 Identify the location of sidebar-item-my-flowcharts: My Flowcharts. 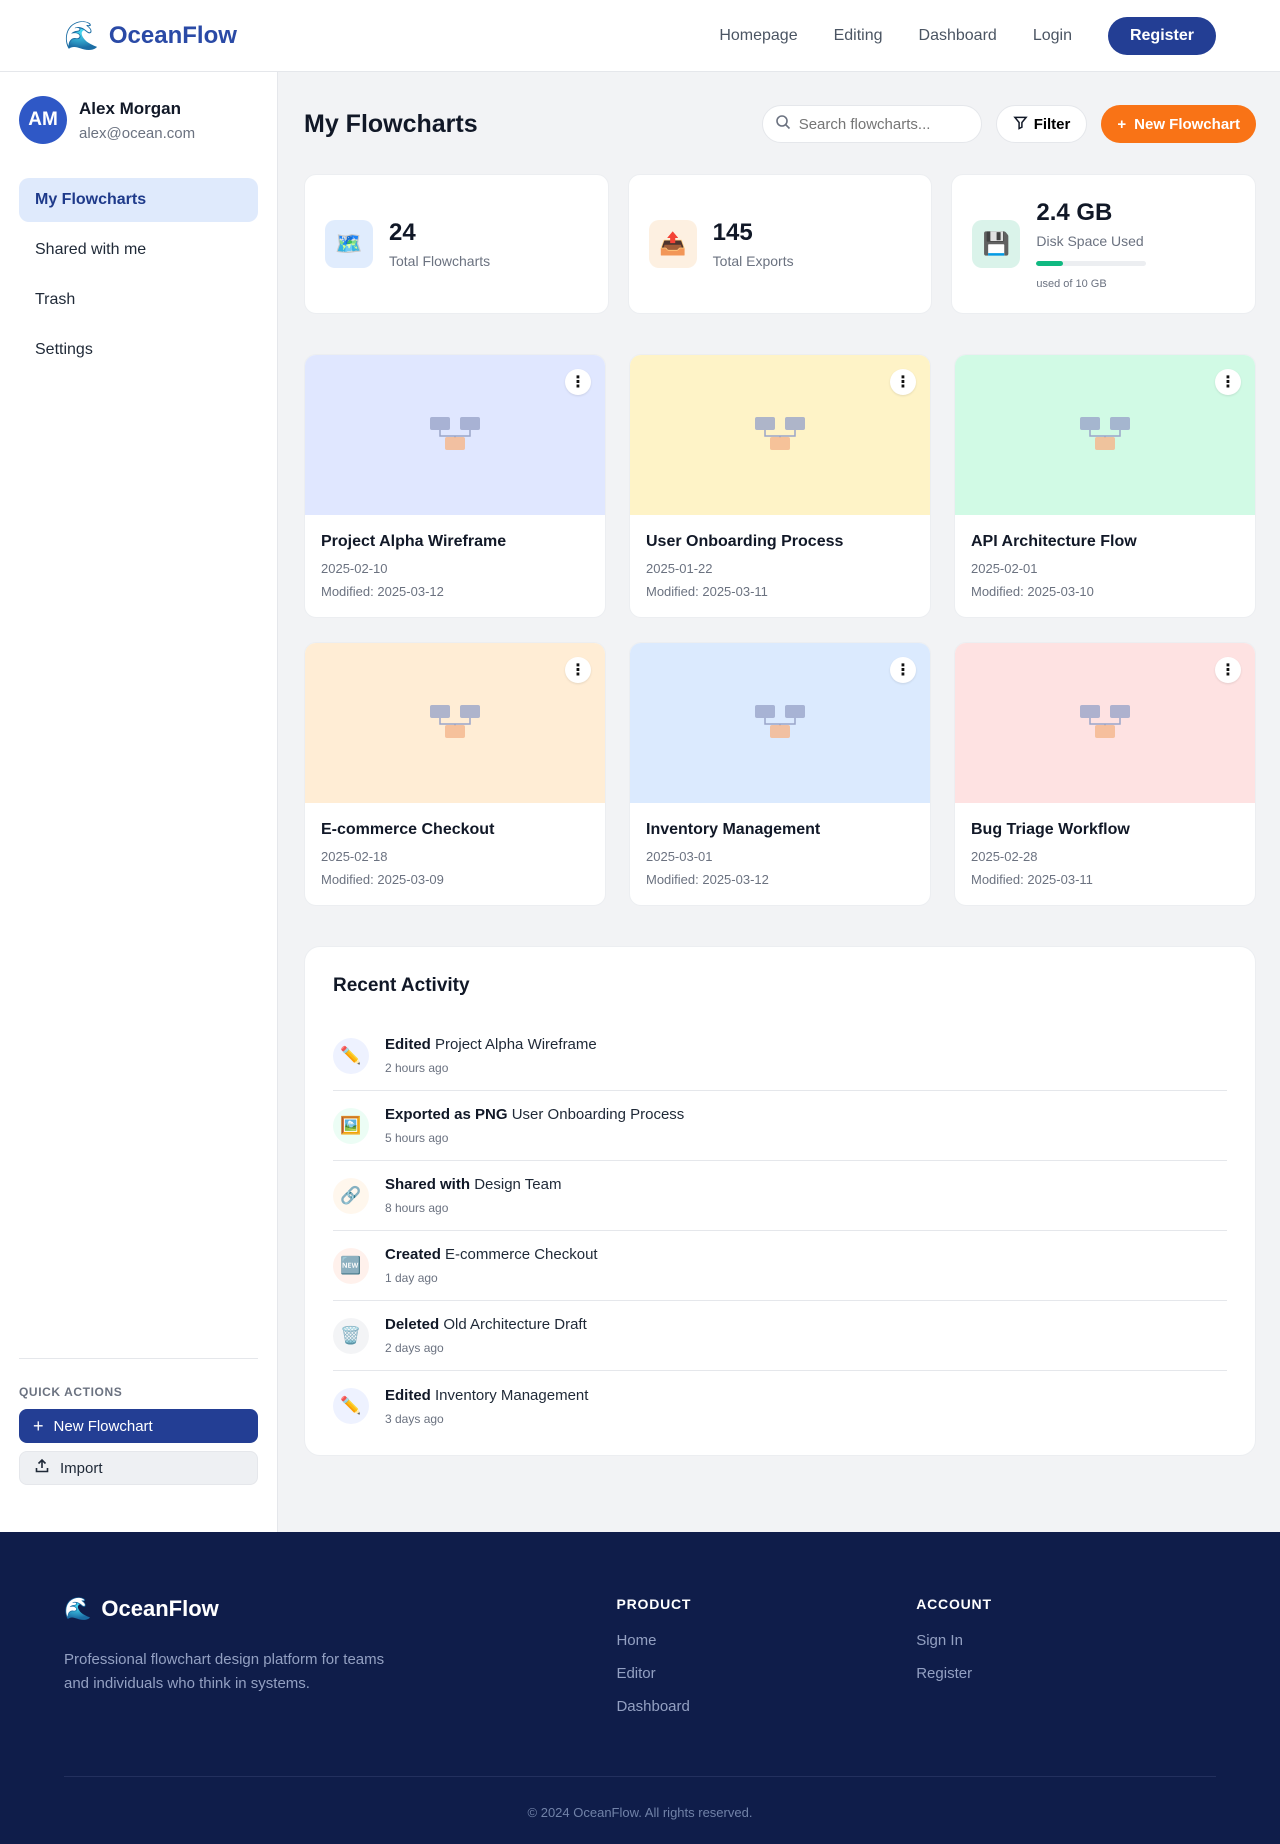
(138, 200).